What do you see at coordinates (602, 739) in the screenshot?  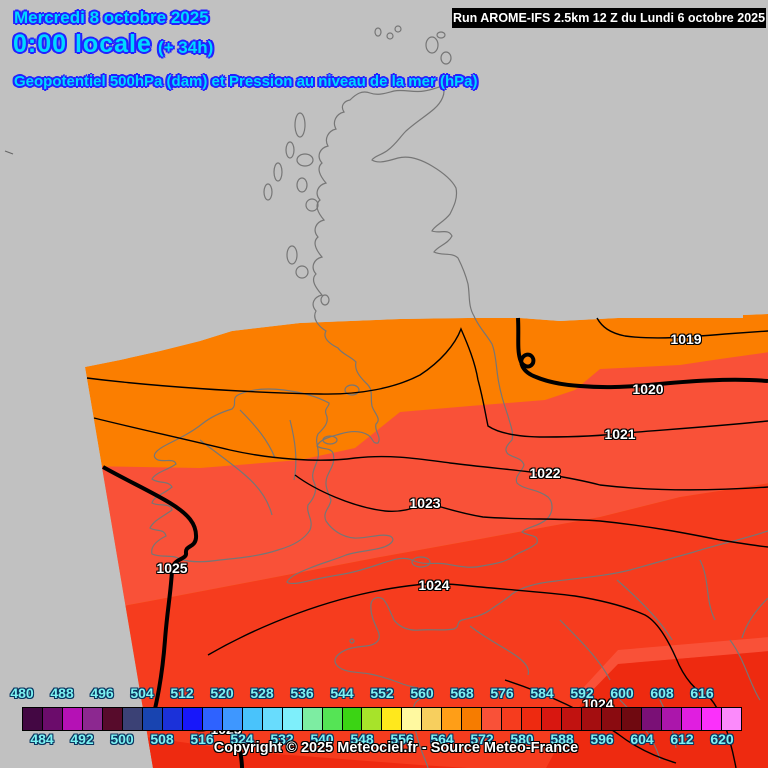 I see `legend-label-596: 596` at bounding box center [602, 739].